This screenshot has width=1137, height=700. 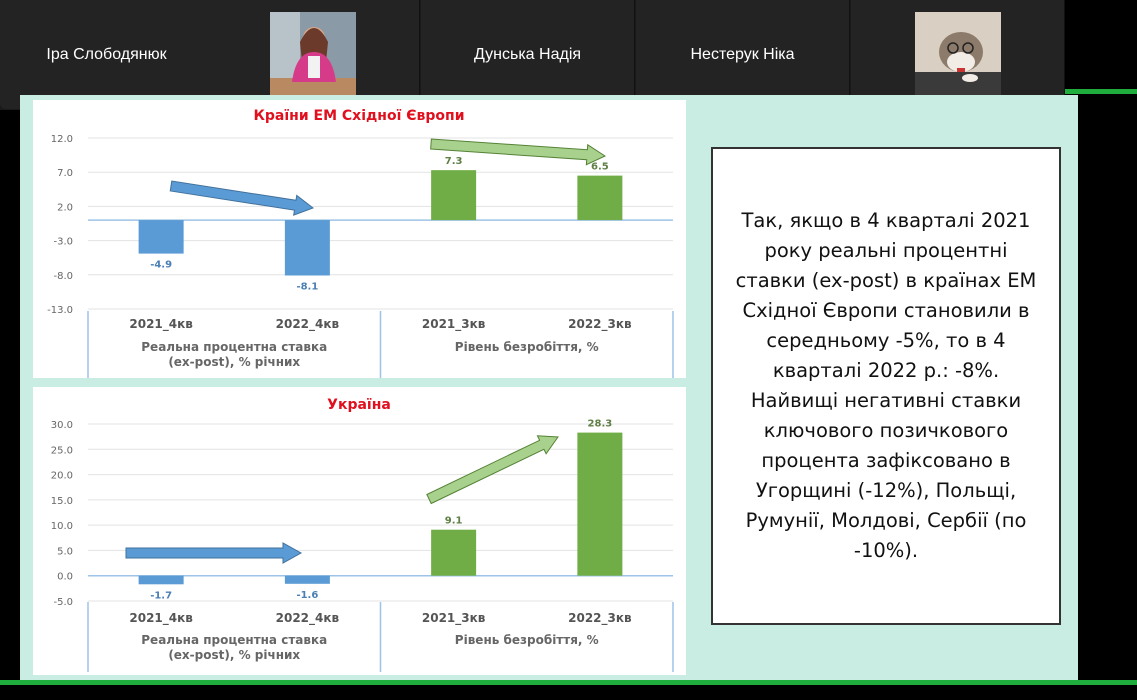 I want to click on participant-name: Іра Слободянюк, so click(x=106, y=54).